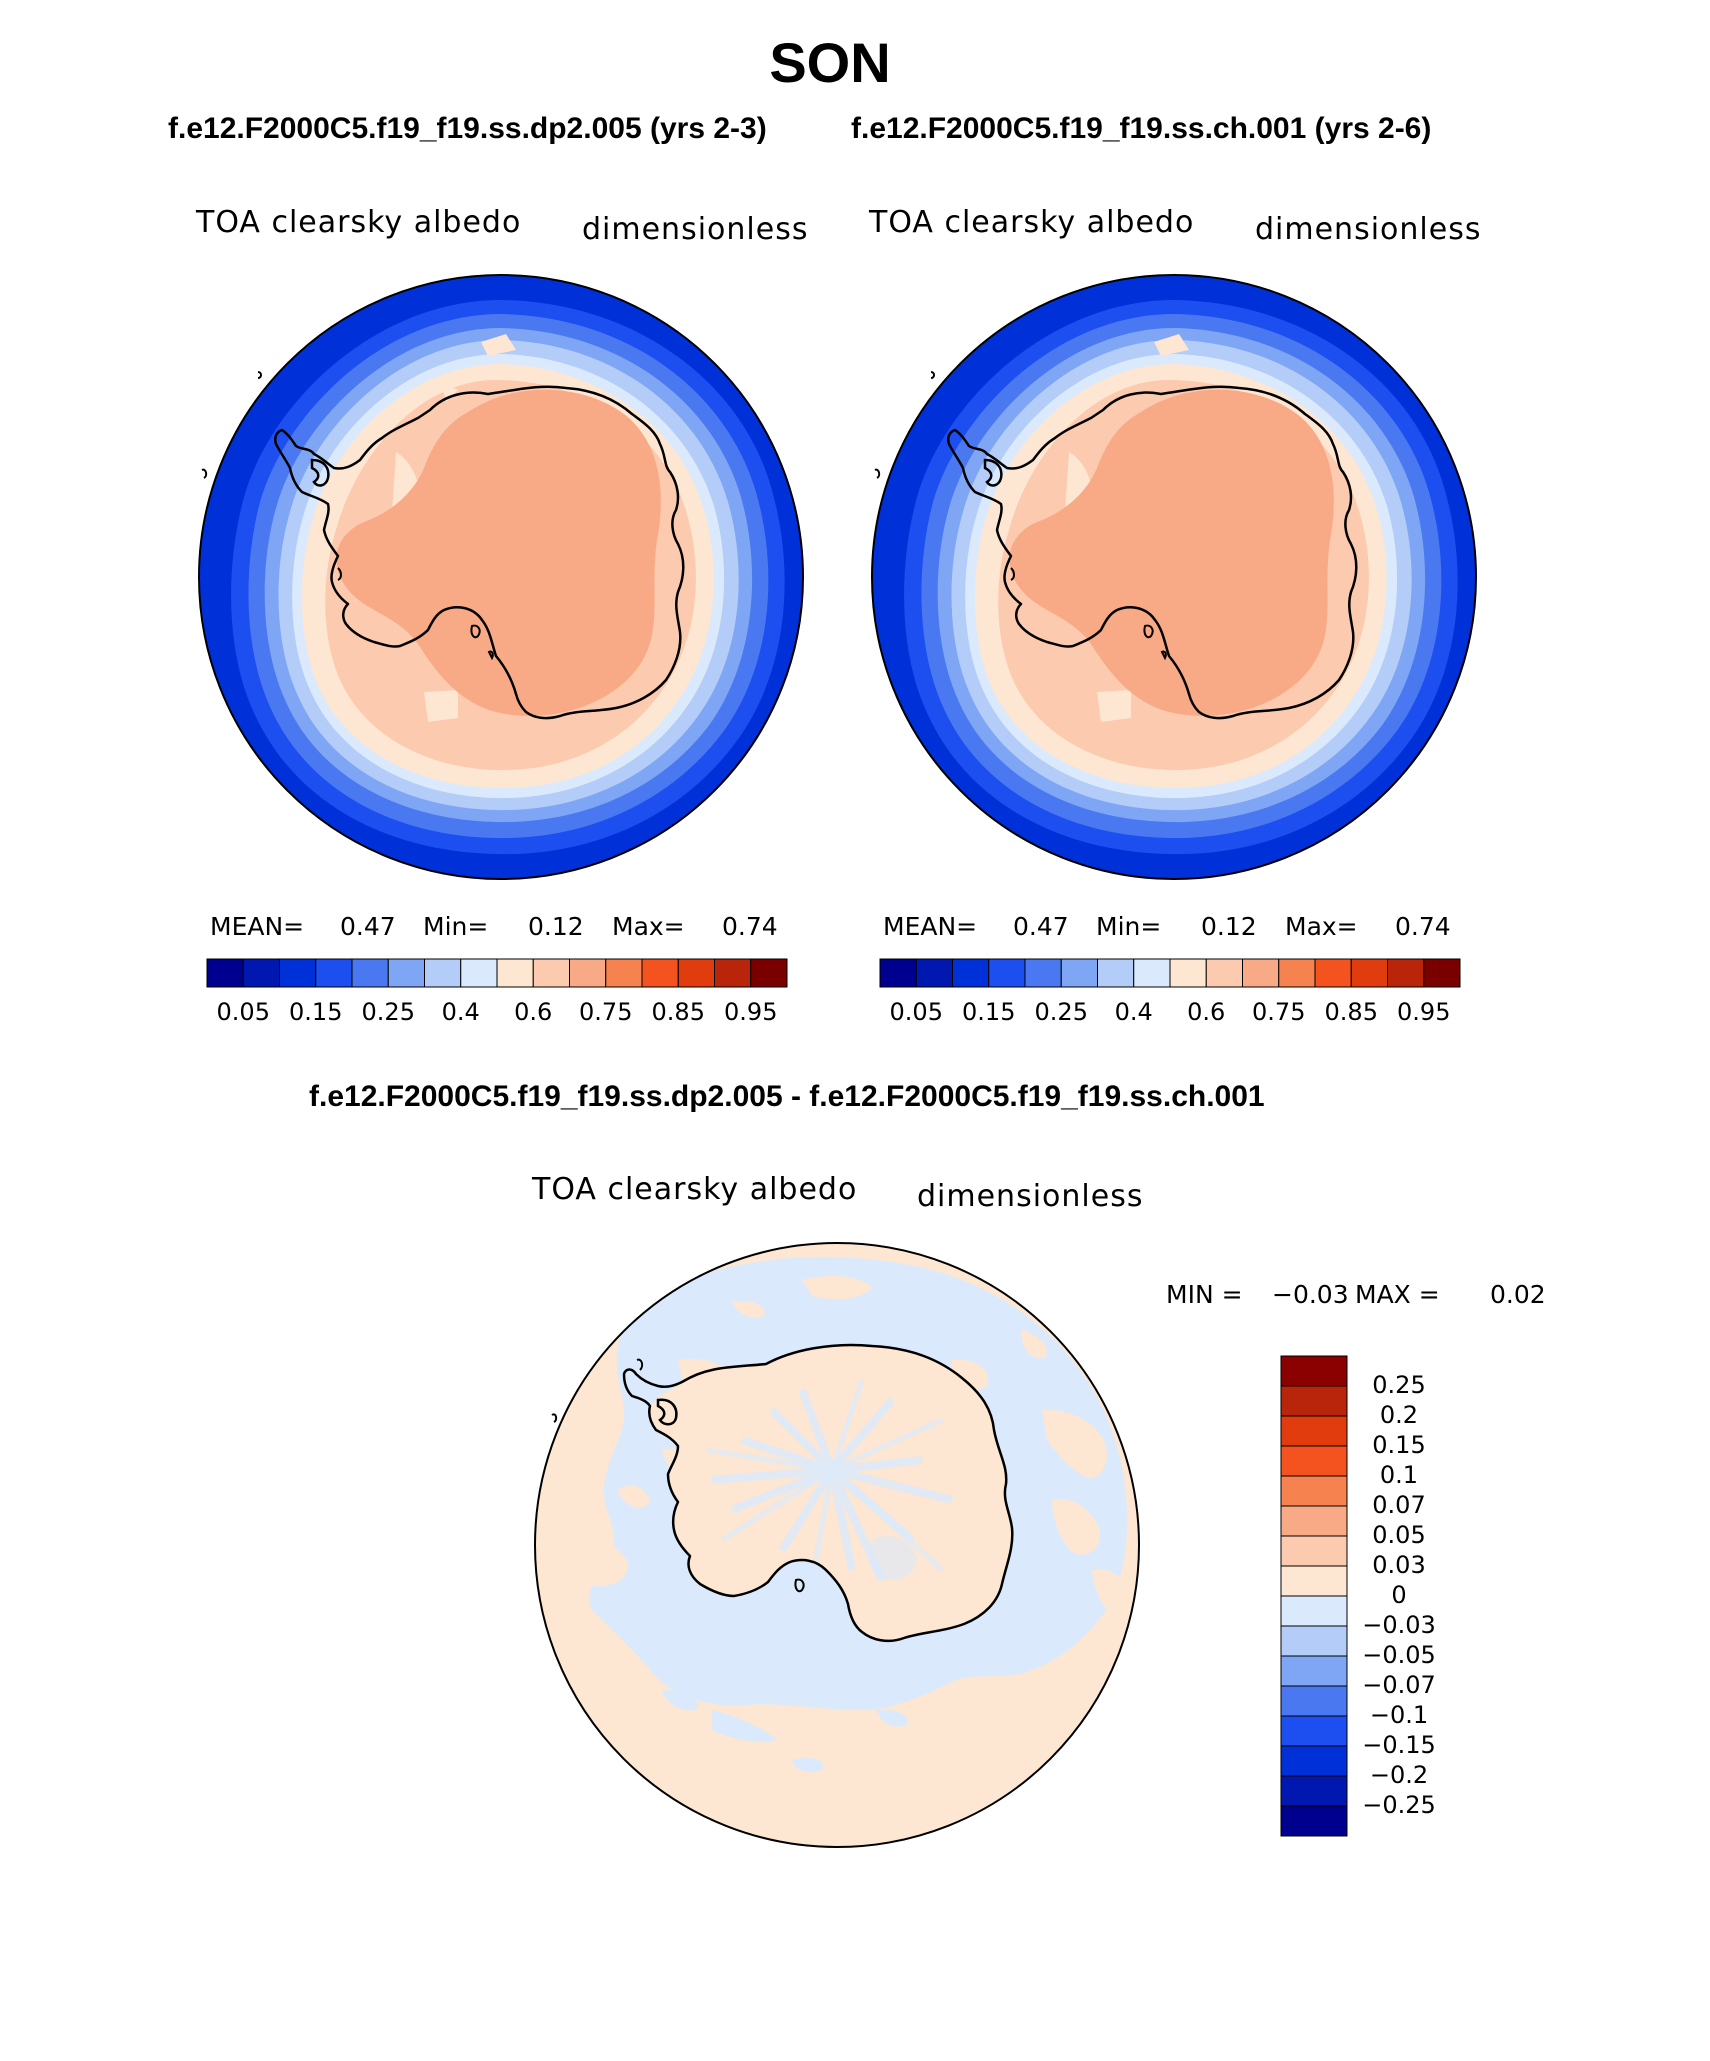 This screenshot has width=1710, height=2061. I want to click on left-min-label: Min=, so click(456, 926).